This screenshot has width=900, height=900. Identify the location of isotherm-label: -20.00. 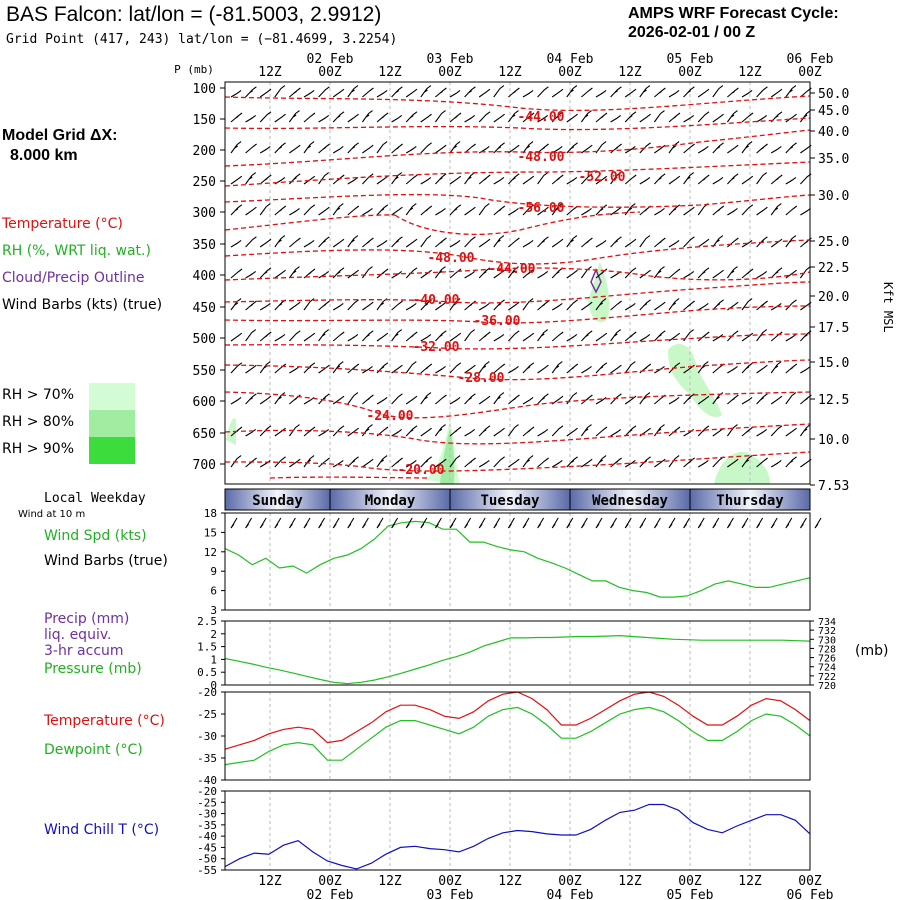
(421, 470).